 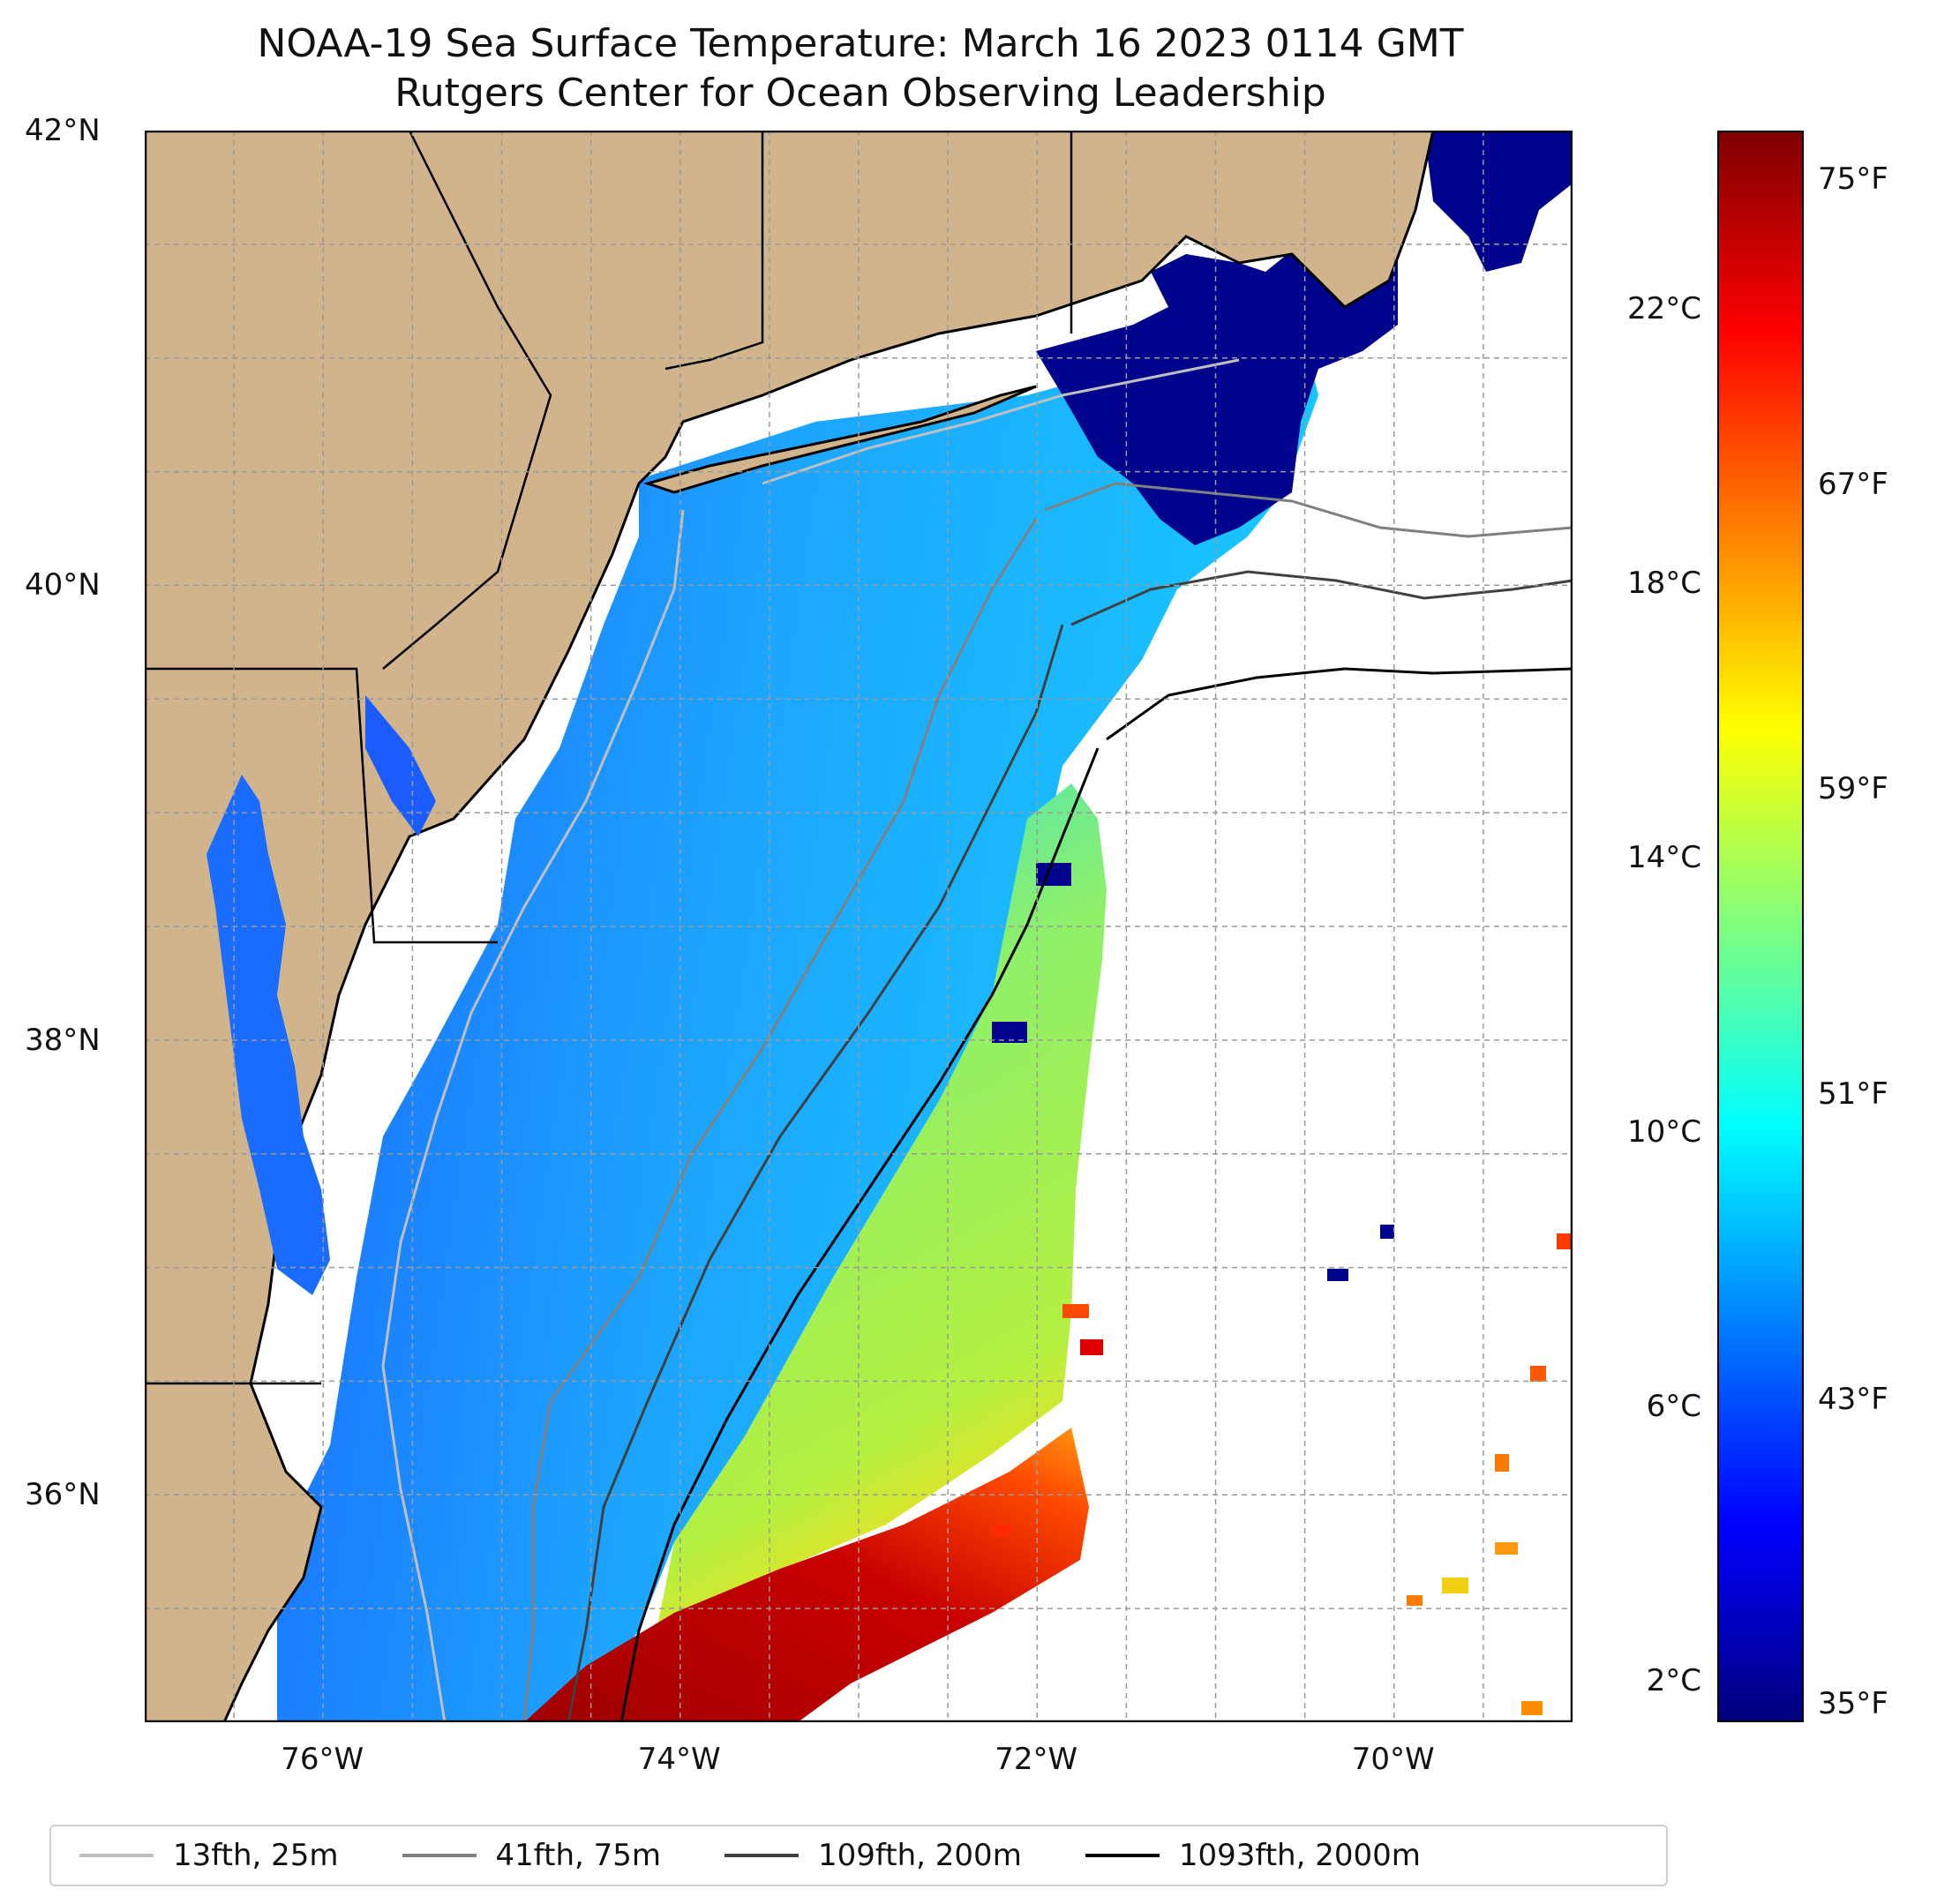 What do you see at coordinates (1664, 858) in the screenshot?
I see `celsius-tick-label: 14°C` at bounding box center [1664, 858].